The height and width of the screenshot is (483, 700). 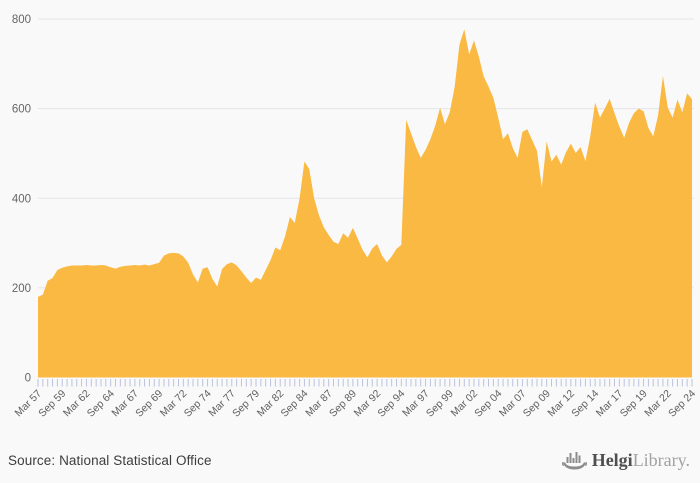 I want to click on y-tick-label-600: 600, so click(x=21, y=110).